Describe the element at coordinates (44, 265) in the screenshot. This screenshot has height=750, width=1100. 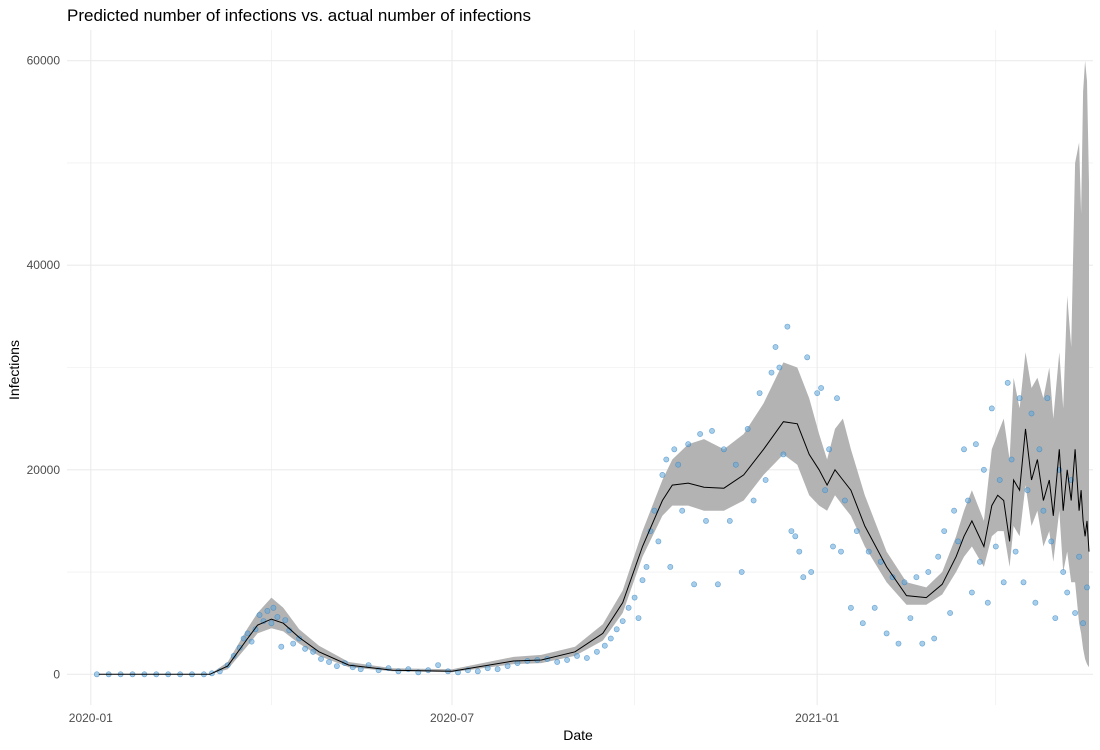
I see `y-tick-label: 40000` at that location.